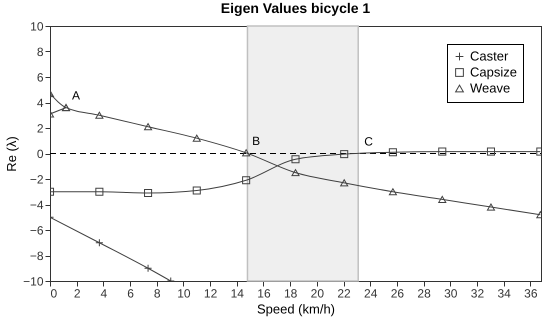  Describe the element at coordinates (211, 293) in the screenshot. I see `x-tick-label: 12` at that location.